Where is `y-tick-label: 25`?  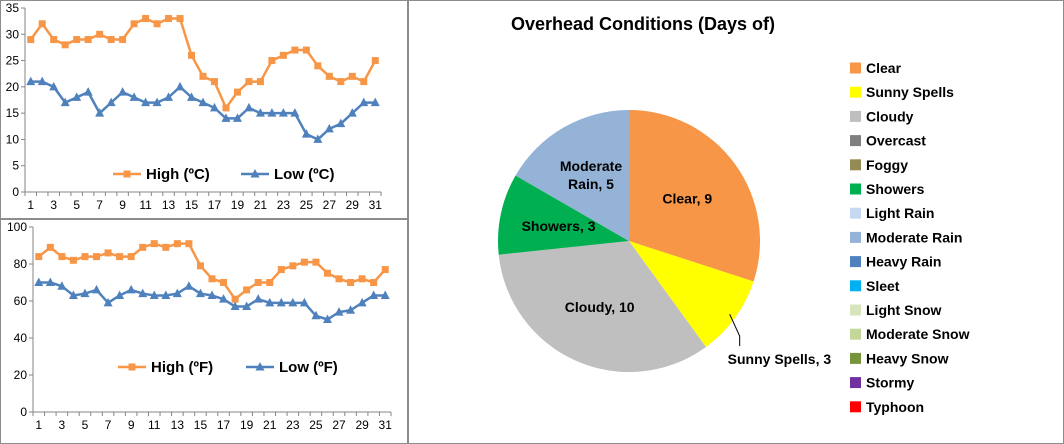
y-tick-label: 25 is located at coordinates (13, 61).